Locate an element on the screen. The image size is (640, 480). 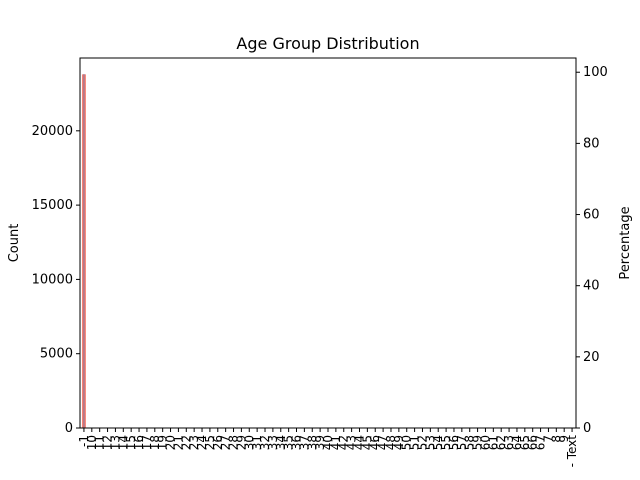
chart-title: Age Group Distribution is located at coordinates (327, 43).